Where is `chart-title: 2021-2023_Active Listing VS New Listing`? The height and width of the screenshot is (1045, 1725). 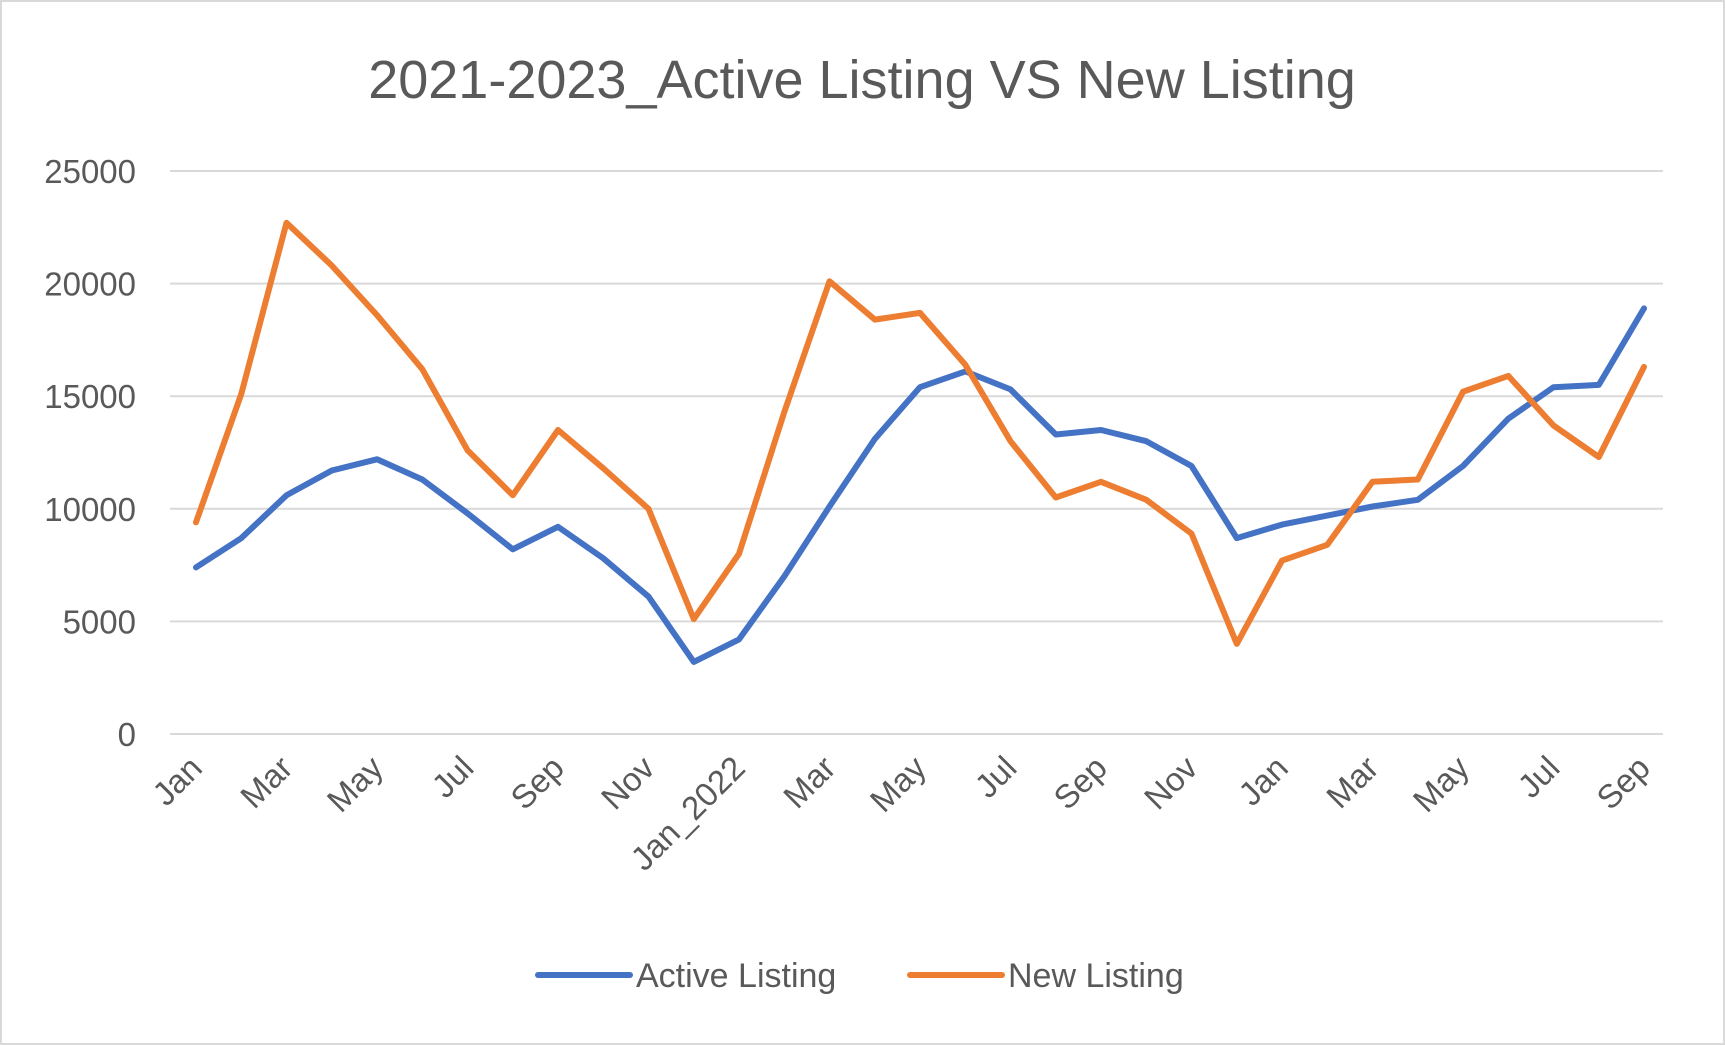 chart-title: 2021-2023_Active Listing VS New Listing is located at coordinates (862, 80).